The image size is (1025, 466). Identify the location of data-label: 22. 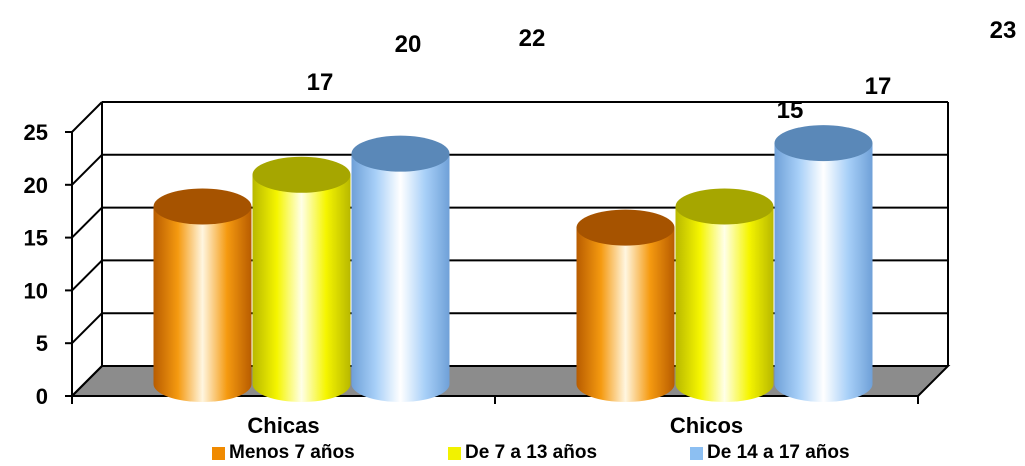
(532, 38).